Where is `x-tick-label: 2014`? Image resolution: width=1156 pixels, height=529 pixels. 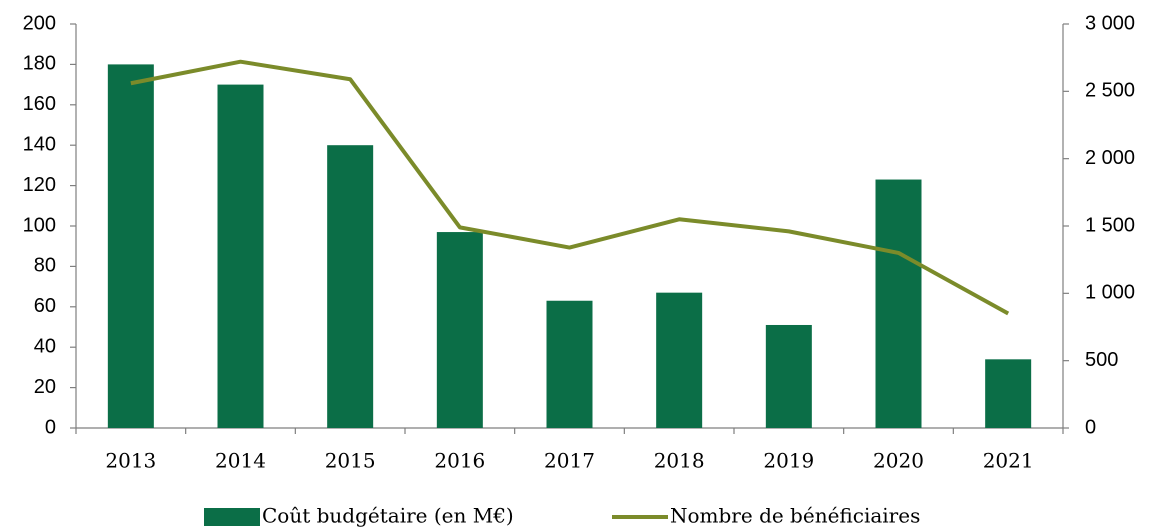 x-tick-label: 2014 is located at coordinates (240, 461).